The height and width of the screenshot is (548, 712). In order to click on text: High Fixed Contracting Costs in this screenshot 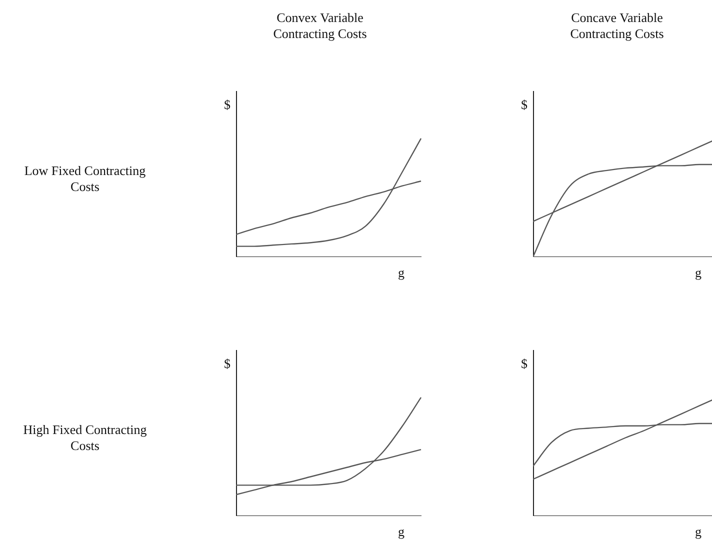, I will do `click(85, 438)`.